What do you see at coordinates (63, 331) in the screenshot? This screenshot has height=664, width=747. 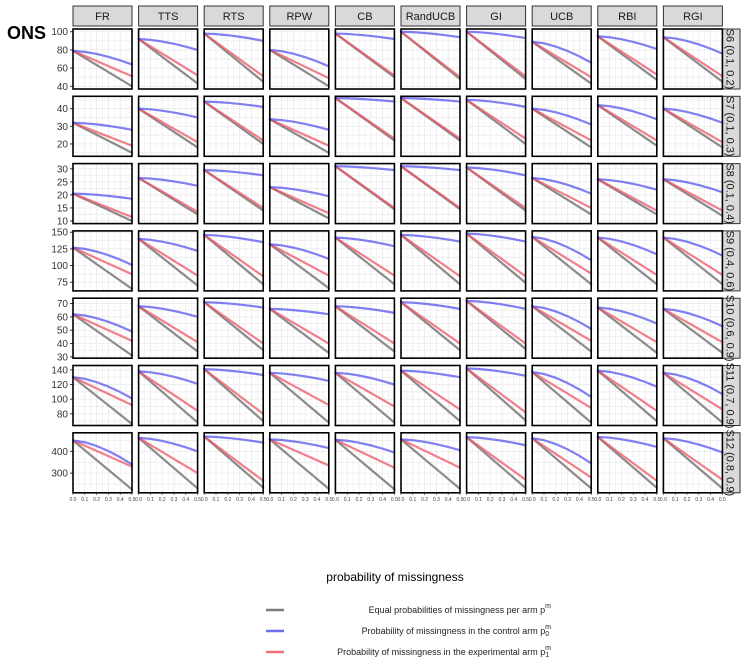 I see `y-tick-label: 50` at bounding box center [63, 331].